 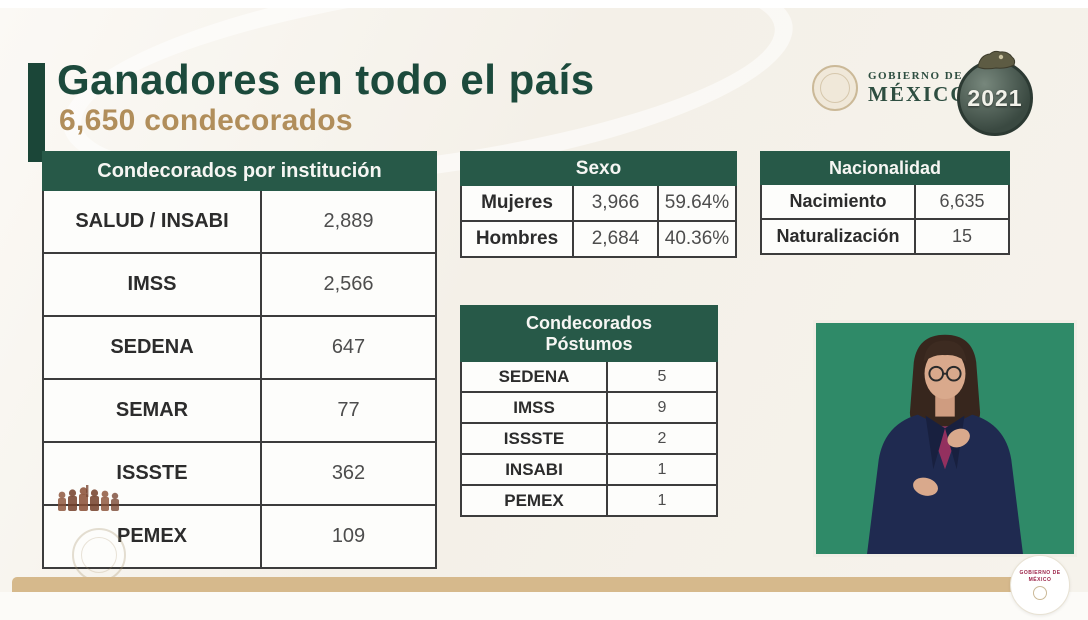 I want to click on table-row: Naturalización 15, so click(x=885, y=235).